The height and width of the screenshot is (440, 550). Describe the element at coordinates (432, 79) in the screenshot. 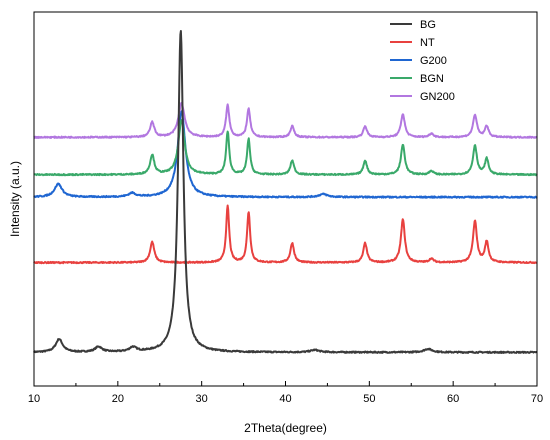

I see `legend-label-bgn: BGN` at that location.